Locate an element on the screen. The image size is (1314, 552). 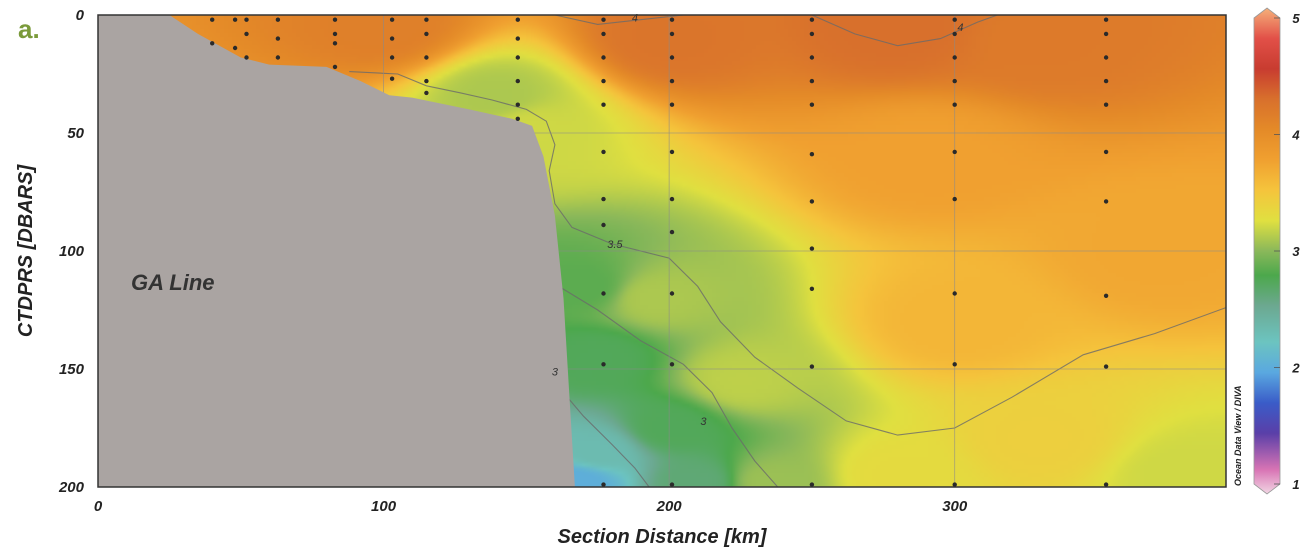
y-tick-label: 100 is located at coordinates (72, 251).